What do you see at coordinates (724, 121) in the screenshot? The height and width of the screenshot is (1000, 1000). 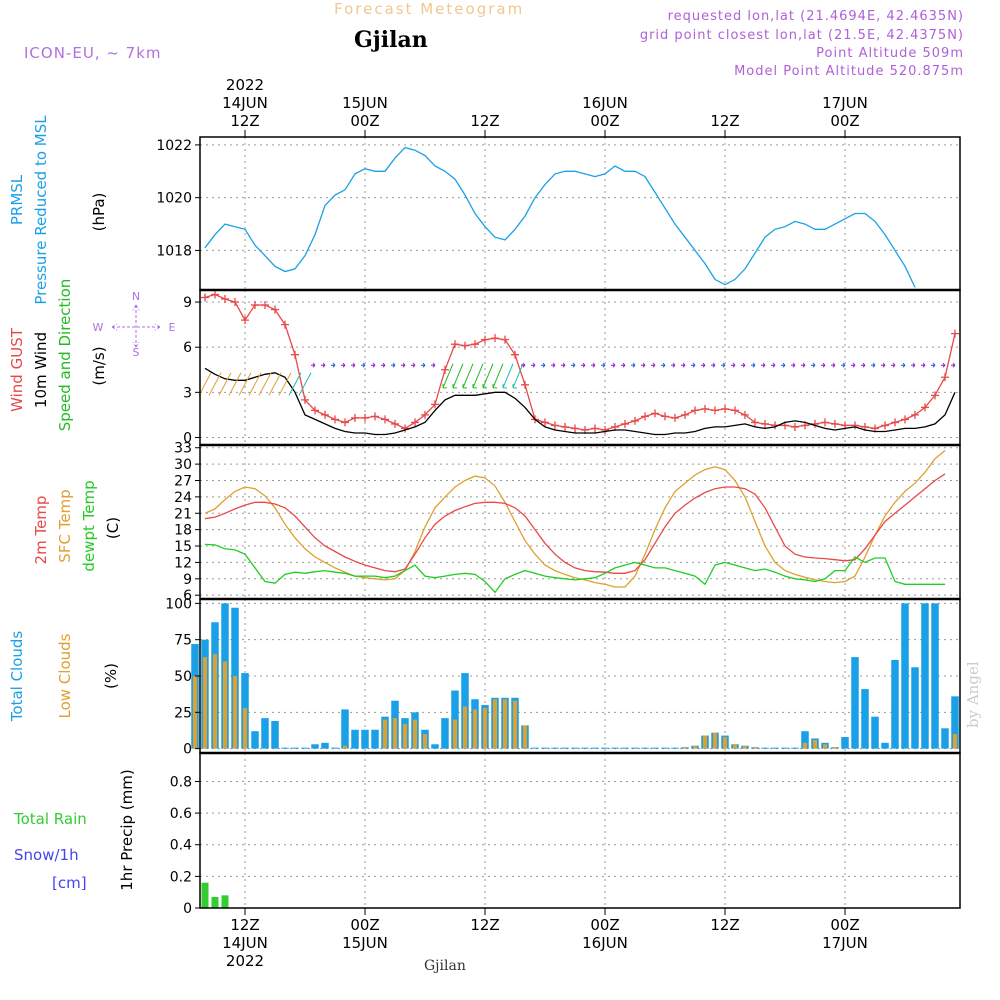 I see `x-label-top: 12Z` at bounding box center [724, 121].